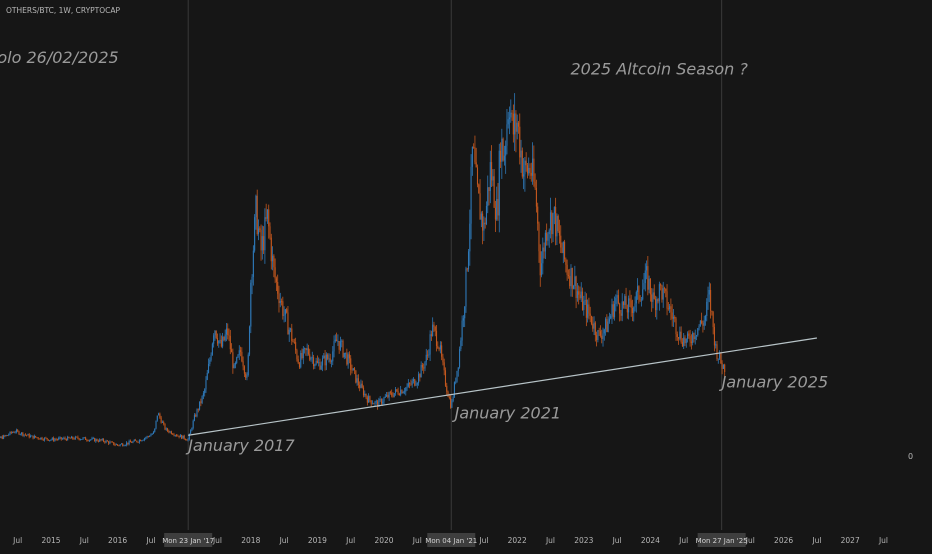 The width and height of the screenshot is (932, 554). Describe the element at coordinates (910, 456) in the screenshot. I see `y-axis-tick: 0` at that location.